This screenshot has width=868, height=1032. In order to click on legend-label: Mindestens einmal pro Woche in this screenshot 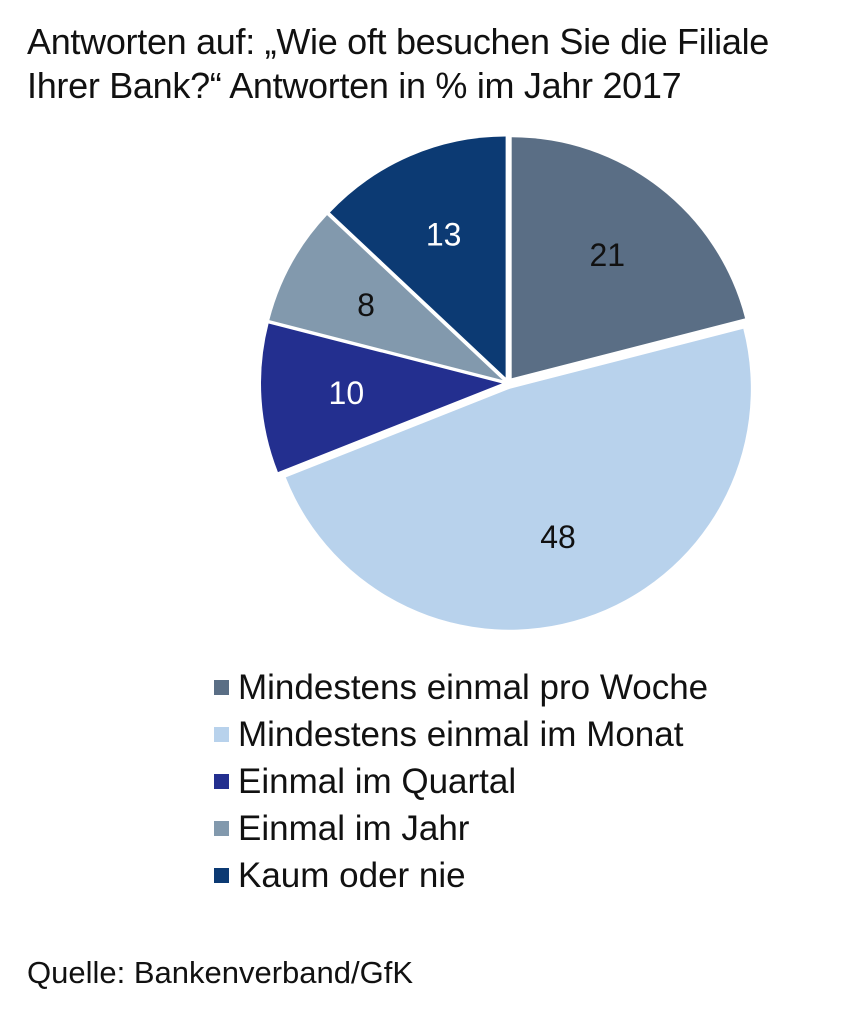, I will do `click(473, 687)`.